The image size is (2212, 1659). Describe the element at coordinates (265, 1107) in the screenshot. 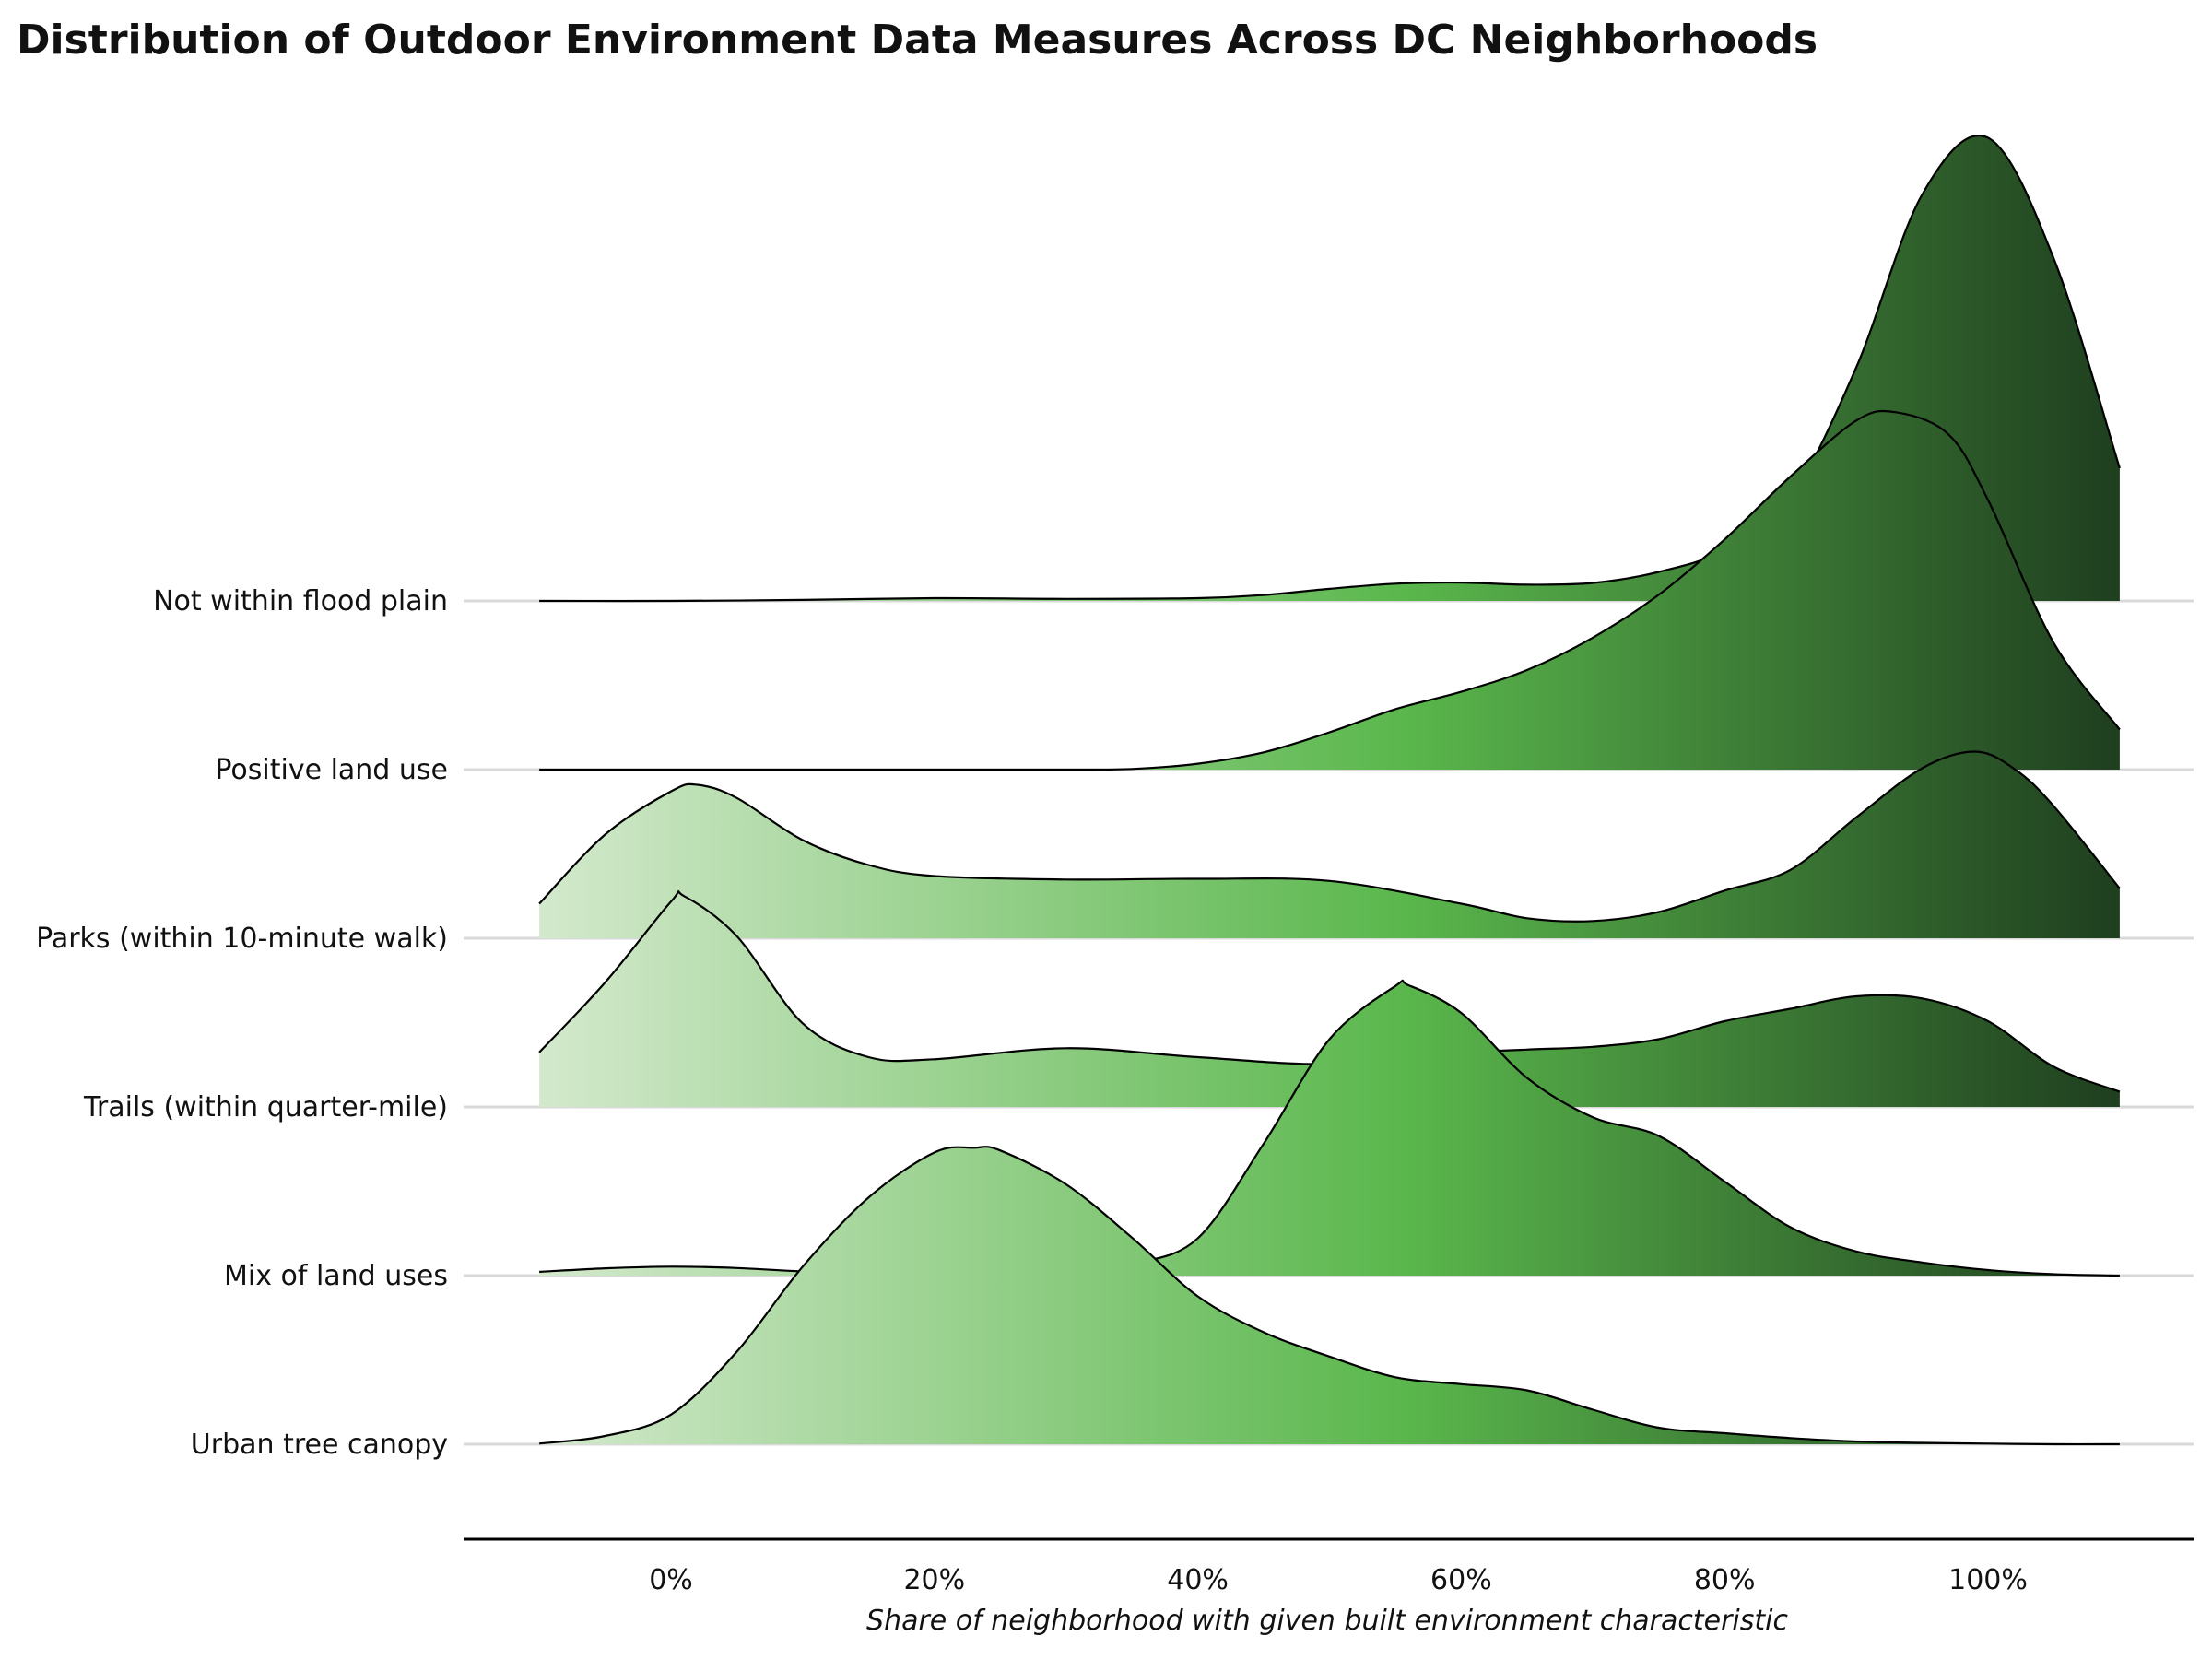

I see `ridge-label-trails-within-quarter-mile: Trails (within quarter-mile)` at that location.